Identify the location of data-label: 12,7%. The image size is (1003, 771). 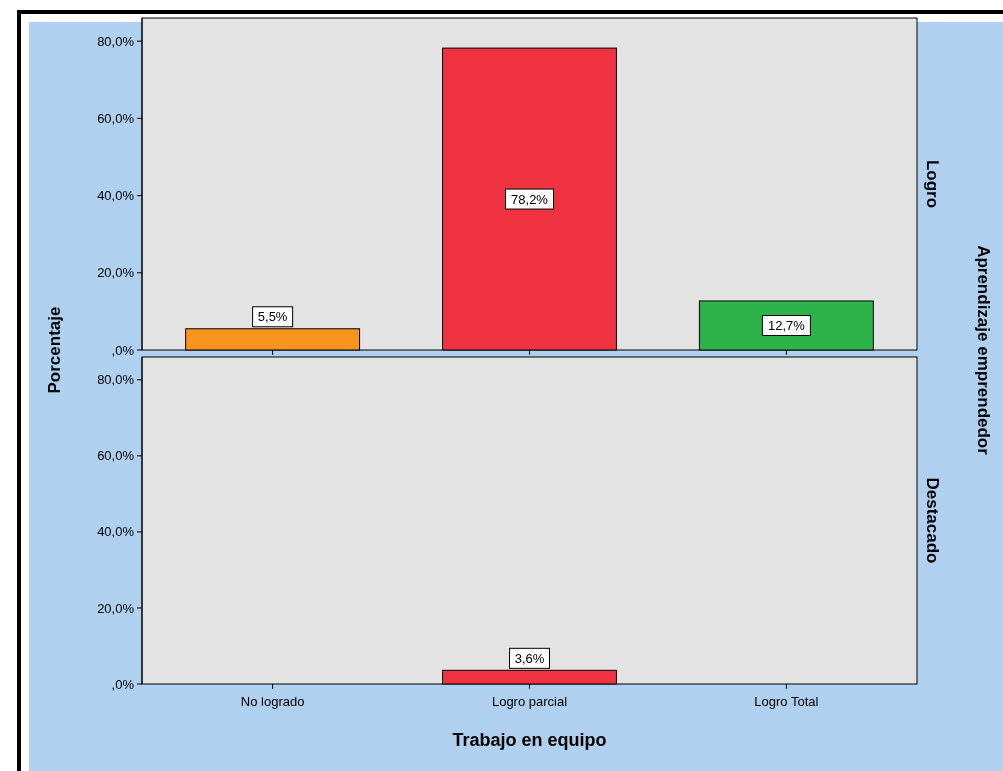
(786, 326).